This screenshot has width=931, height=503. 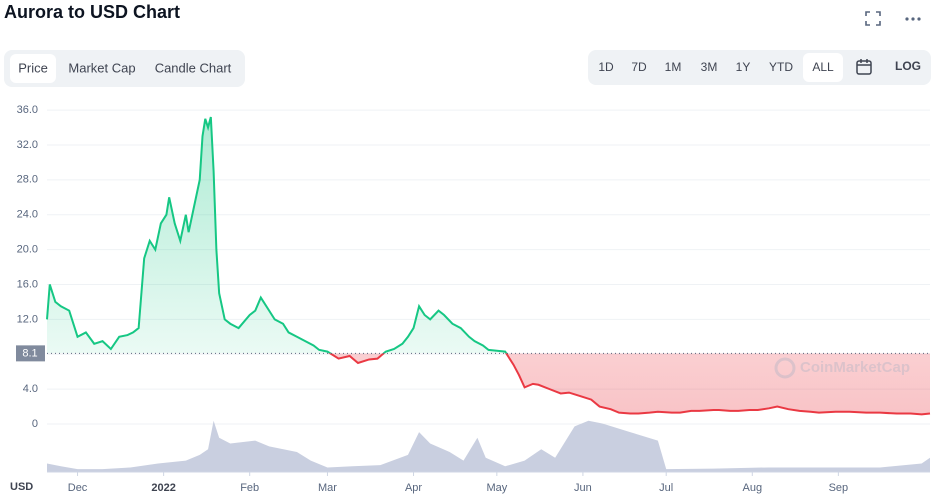 What do you see at coordinates (27, 215) in the screenshot?
I see `y-tick-label: 24.0` at bounding box center [27, 215].